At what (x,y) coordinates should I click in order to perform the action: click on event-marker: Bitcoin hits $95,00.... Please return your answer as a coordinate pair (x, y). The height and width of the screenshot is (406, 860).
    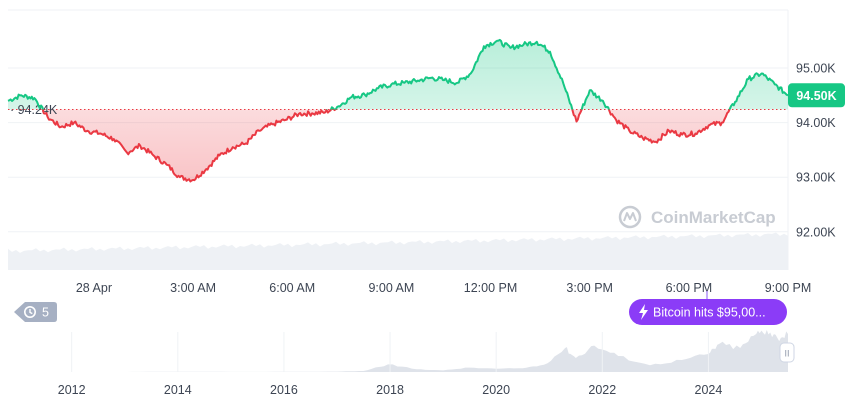
    Looking at the image, I should click on (708, 308).